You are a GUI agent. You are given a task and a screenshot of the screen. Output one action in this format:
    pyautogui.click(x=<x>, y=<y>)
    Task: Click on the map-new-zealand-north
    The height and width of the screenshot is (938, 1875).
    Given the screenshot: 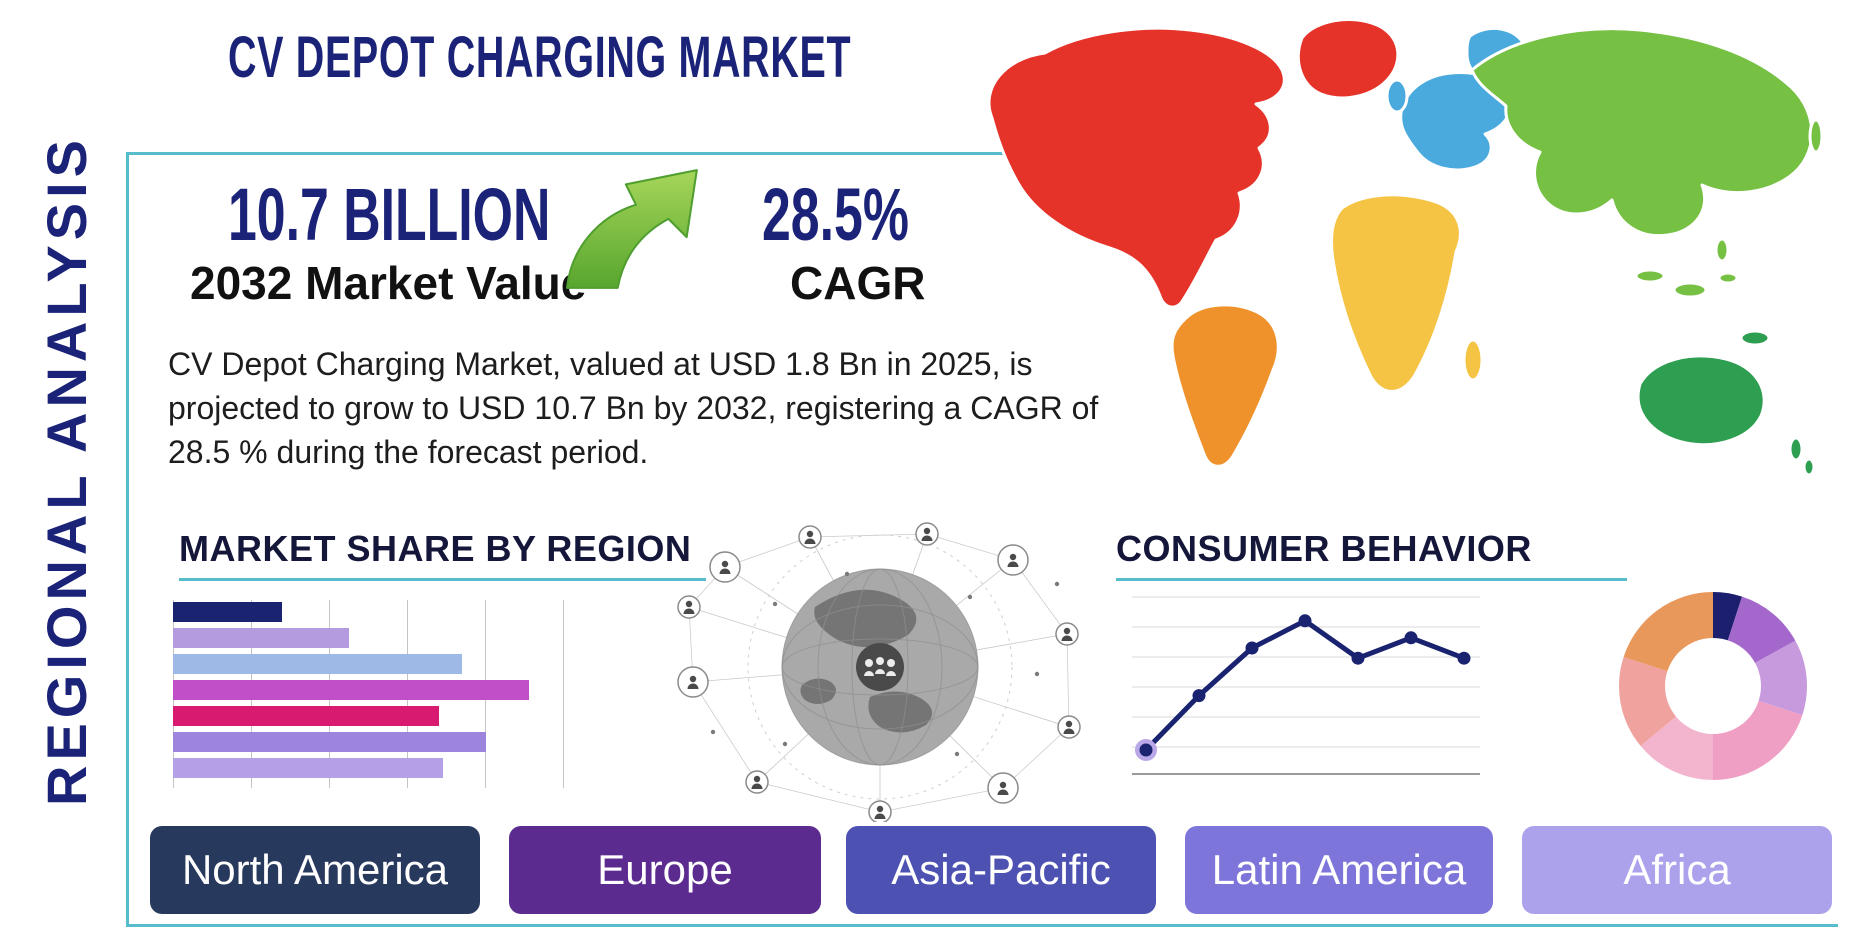 What is the action you would take?
    pyautogui.click(x=1796, y=449)
    